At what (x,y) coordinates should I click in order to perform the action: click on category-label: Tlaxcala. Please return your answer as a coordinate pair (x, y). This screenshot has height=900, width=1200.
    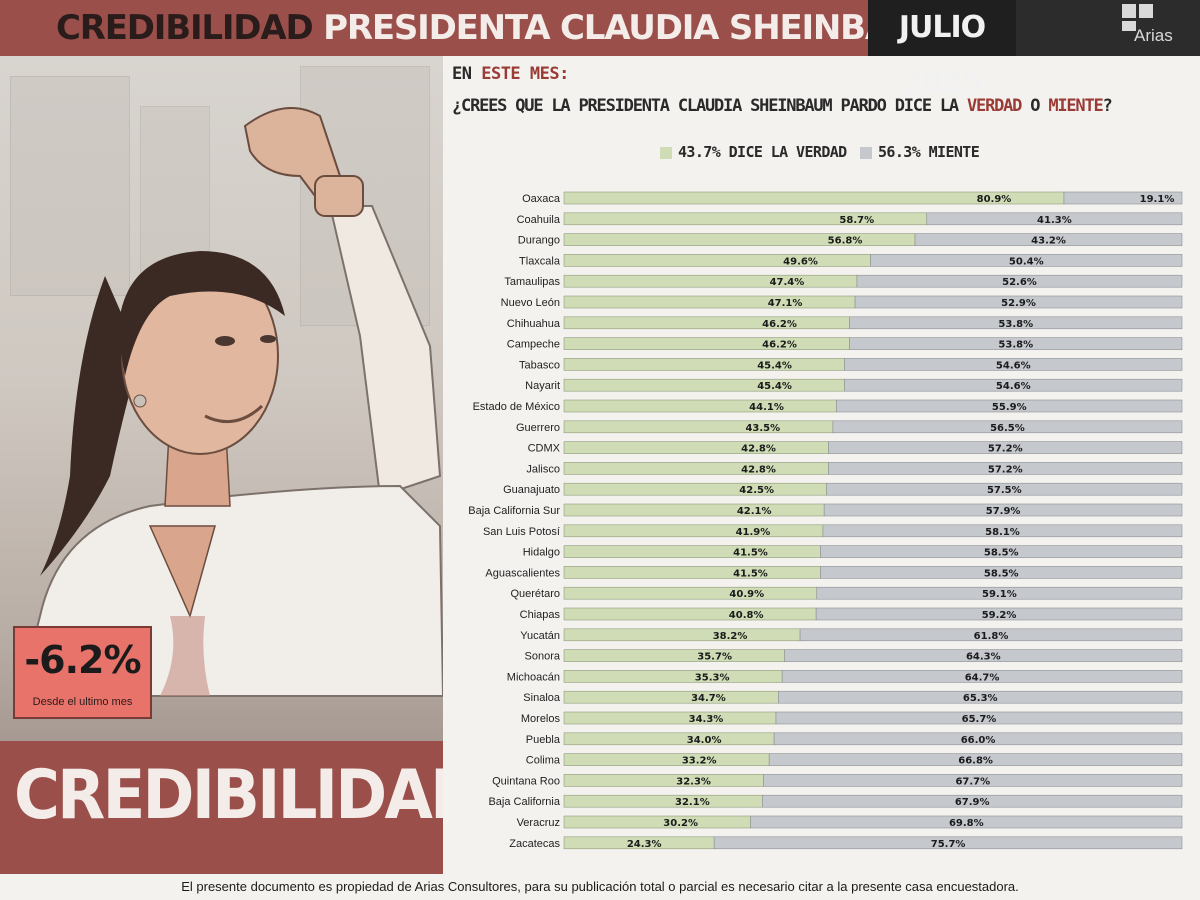
    Looking at the image, I should click on (540, 261).